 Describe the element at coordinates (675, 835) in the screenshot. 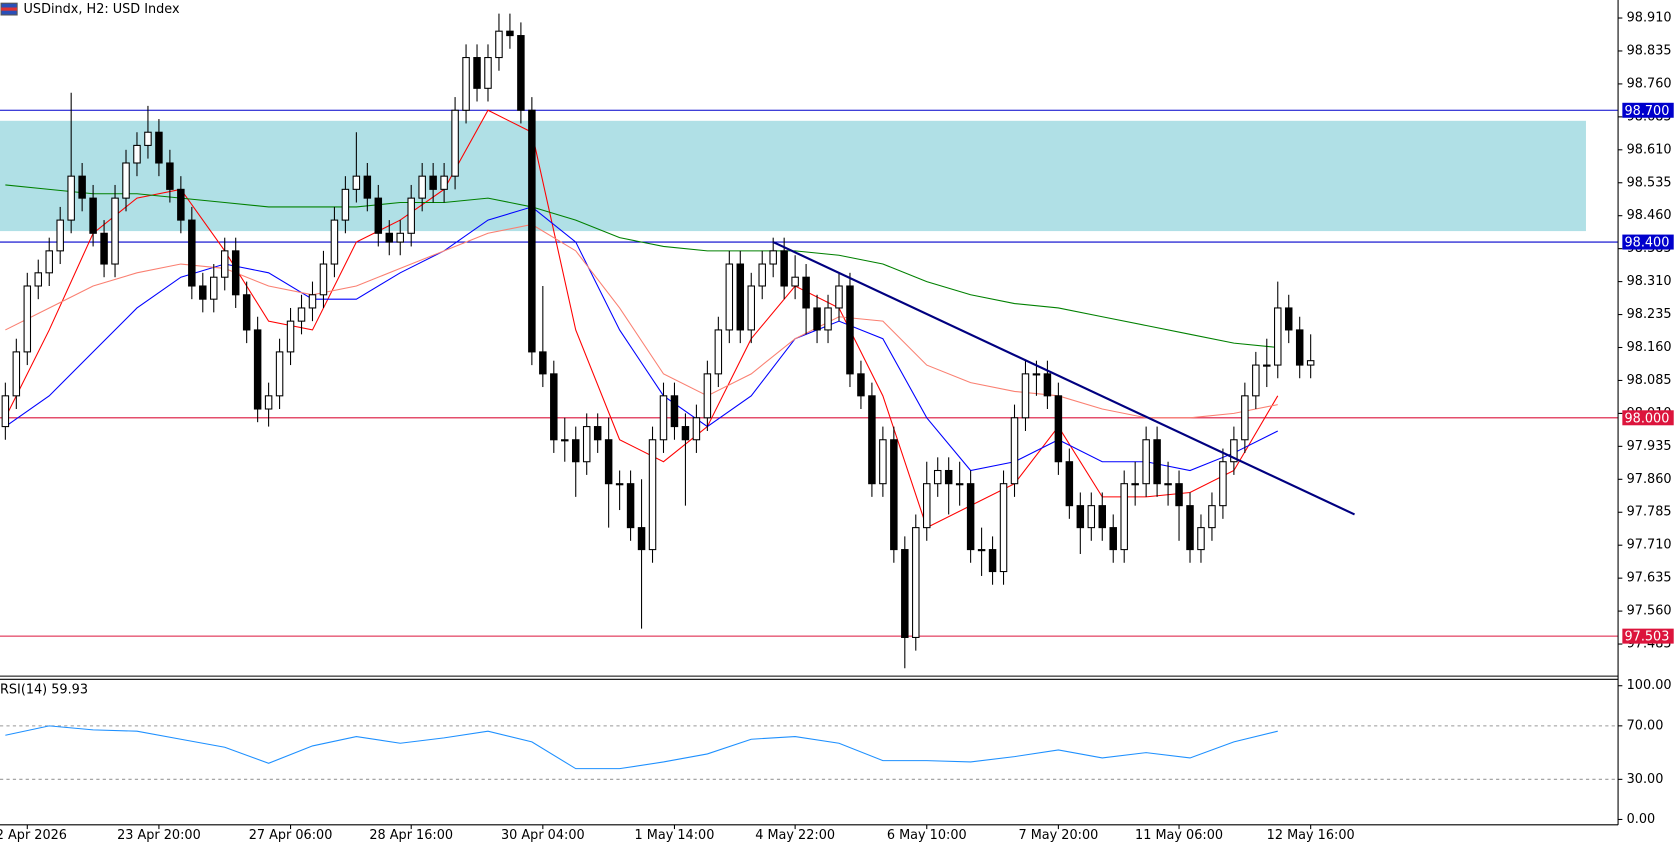

I see `x-tick-label: 1 May 14:00` at that location.